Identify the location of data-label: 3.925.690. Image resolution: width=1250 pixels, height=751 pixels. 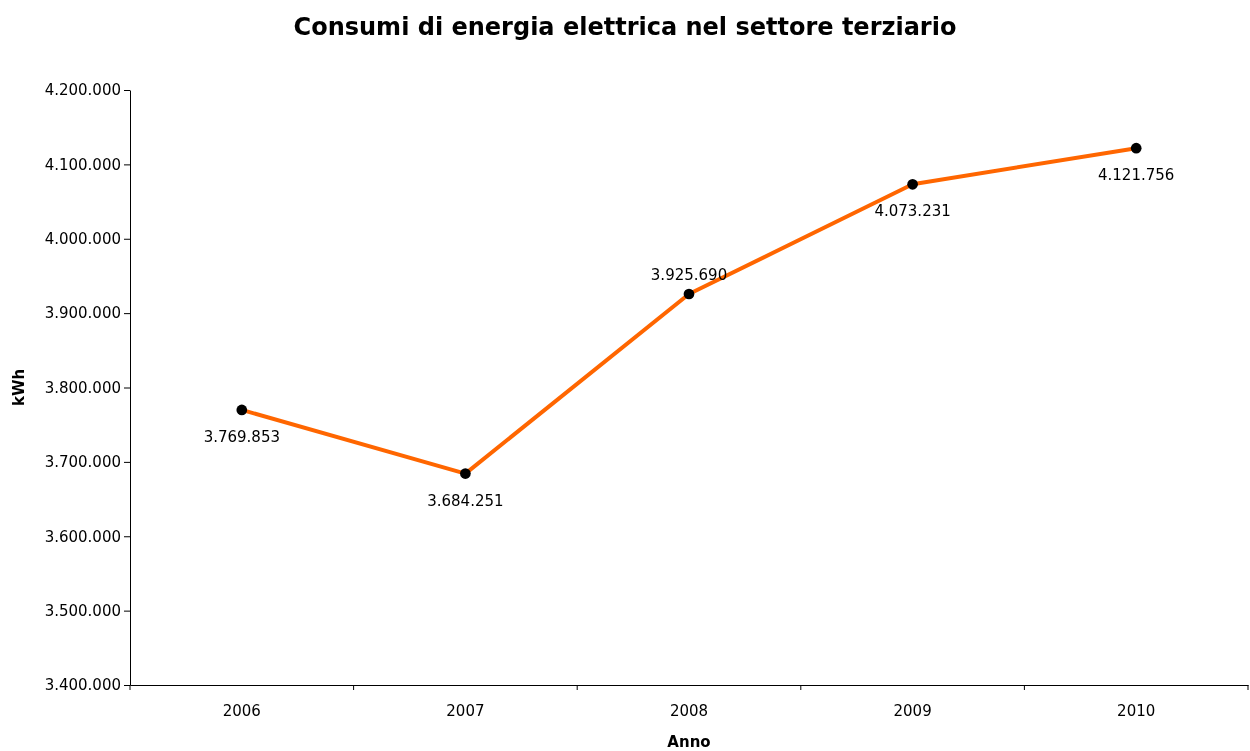
(689, 275).